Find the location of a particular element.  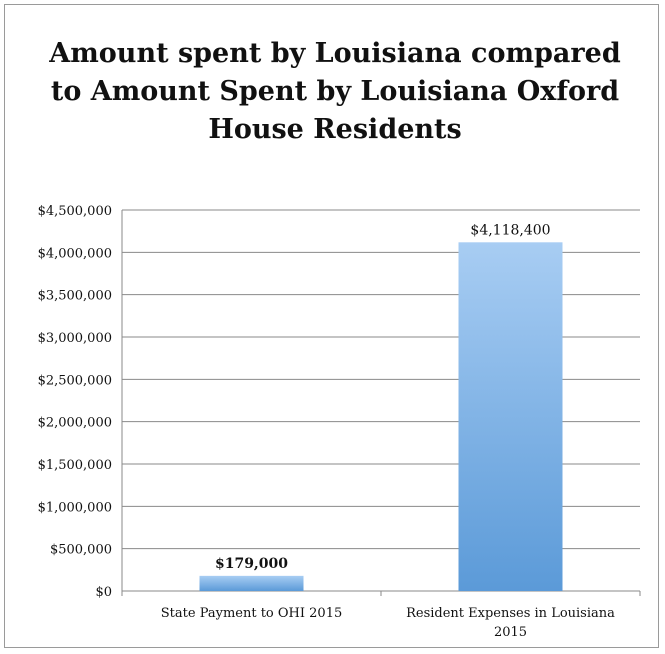

y-tick-label: $0 is located at coordinates (103, 592).